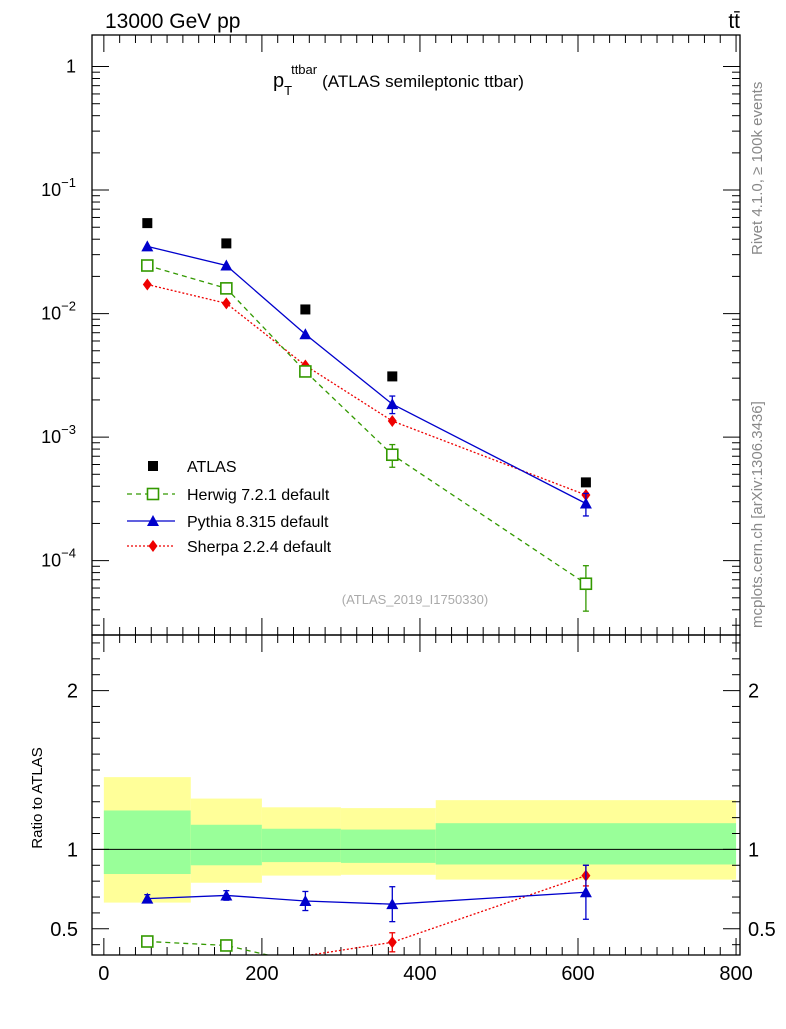 The width and height of the screenshot is (786, 1029). Describe the element at coordinates (172, 21) in the screenshot. I see `process-label: 13000 GeV pp` at that location.